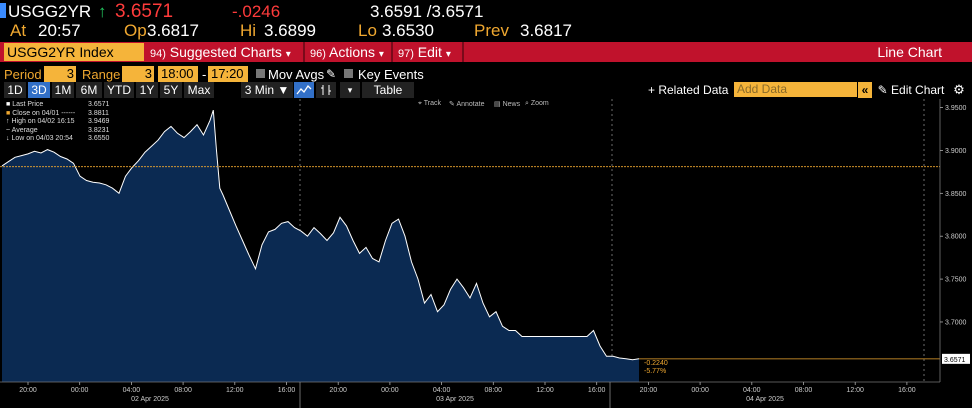 The height and width of the screenshot is (408, 972). I want to click on range-field: 3, so click(138, 74).